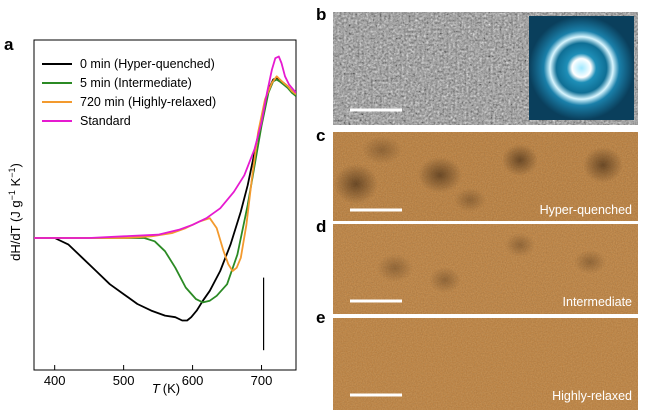 This screenshot has width=646, height=416. Describe the element at coordinates (136, 83) in the screenshot. I see `legend-label: 5 min (Intermediate)` at that location.